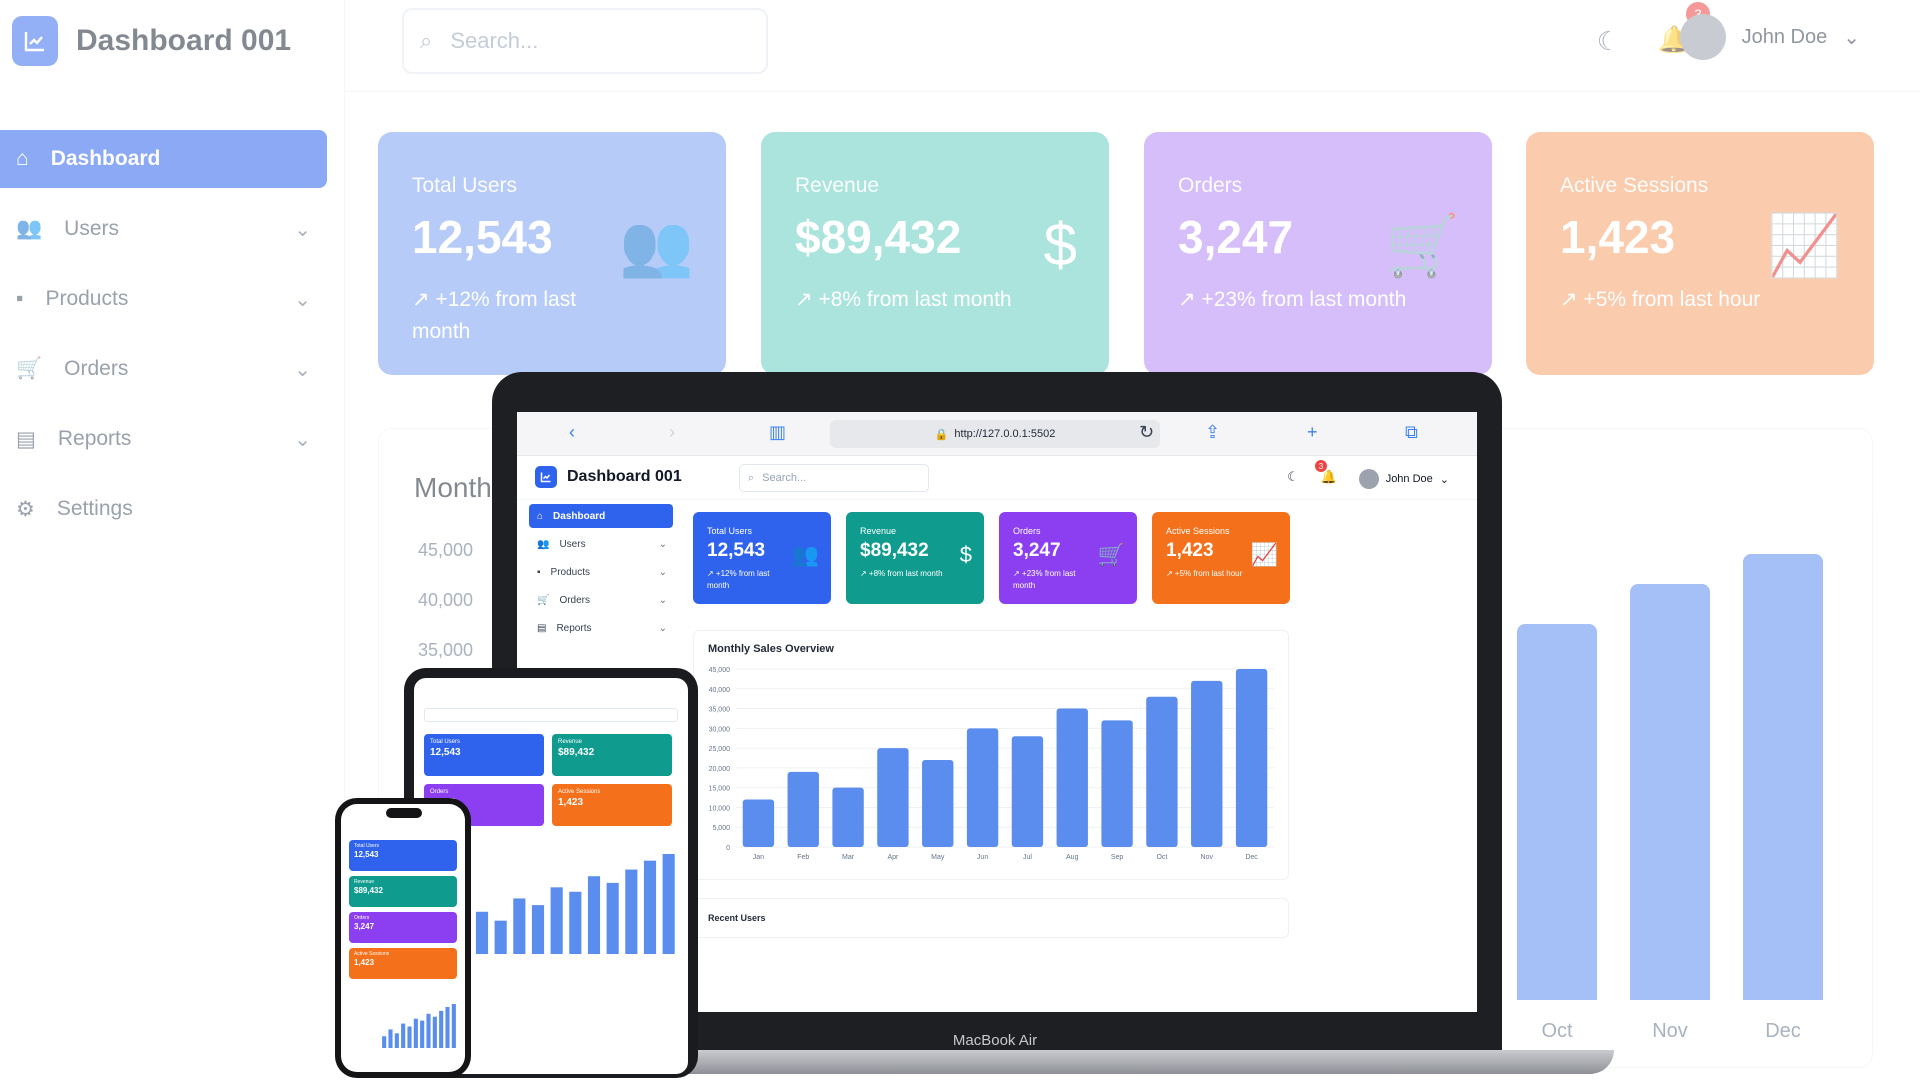  Describe the element at coordinates (1132, 46) in the screenshot. I see `top-header: ⌕ Search... ☾ 🔔 3 John Doe ⌄` at that location.